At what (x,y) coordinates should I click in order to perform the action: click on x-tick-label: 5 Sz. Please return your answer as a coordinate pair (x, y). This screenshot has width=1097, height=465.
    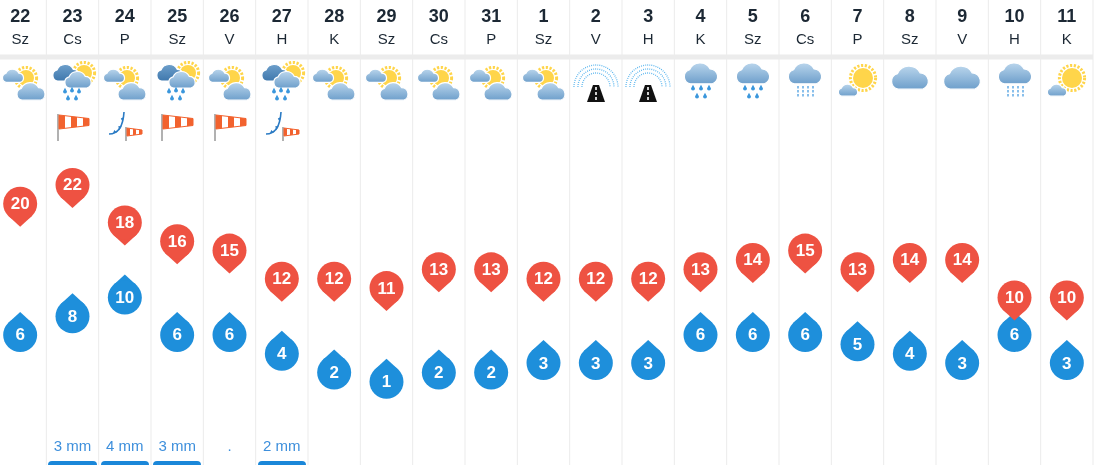
    Looking at the image, I should click on (753, 26).